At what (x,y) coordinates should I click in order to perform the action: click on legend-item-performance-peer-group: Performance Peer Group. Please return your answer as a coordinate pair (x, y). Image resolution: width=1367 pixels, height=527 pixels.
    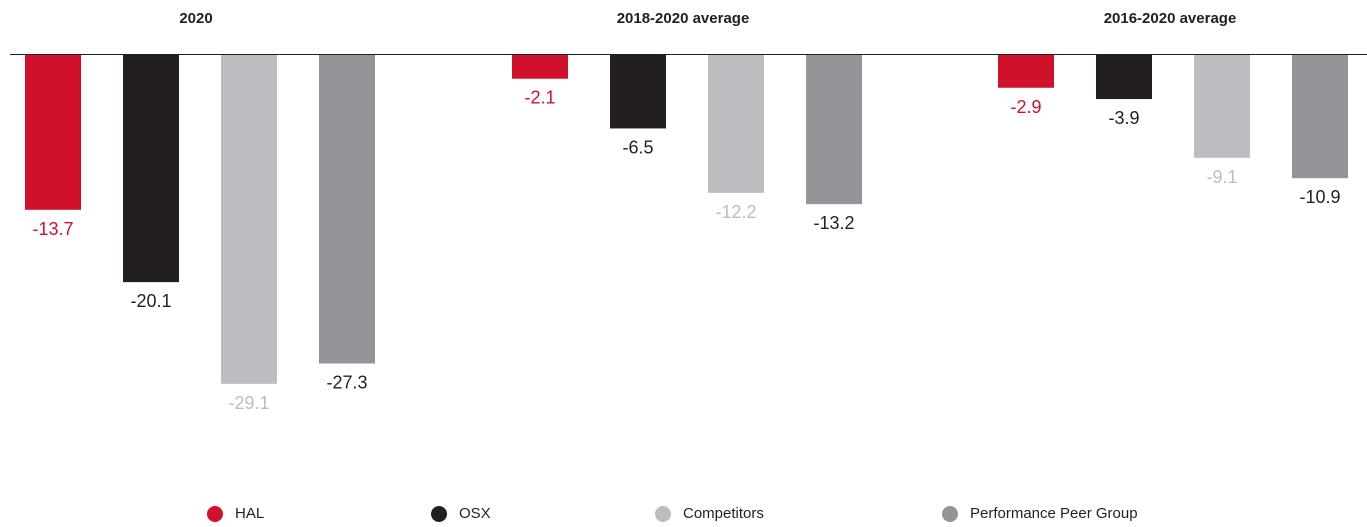
    Looking at the image, I should click on (1040, 513).